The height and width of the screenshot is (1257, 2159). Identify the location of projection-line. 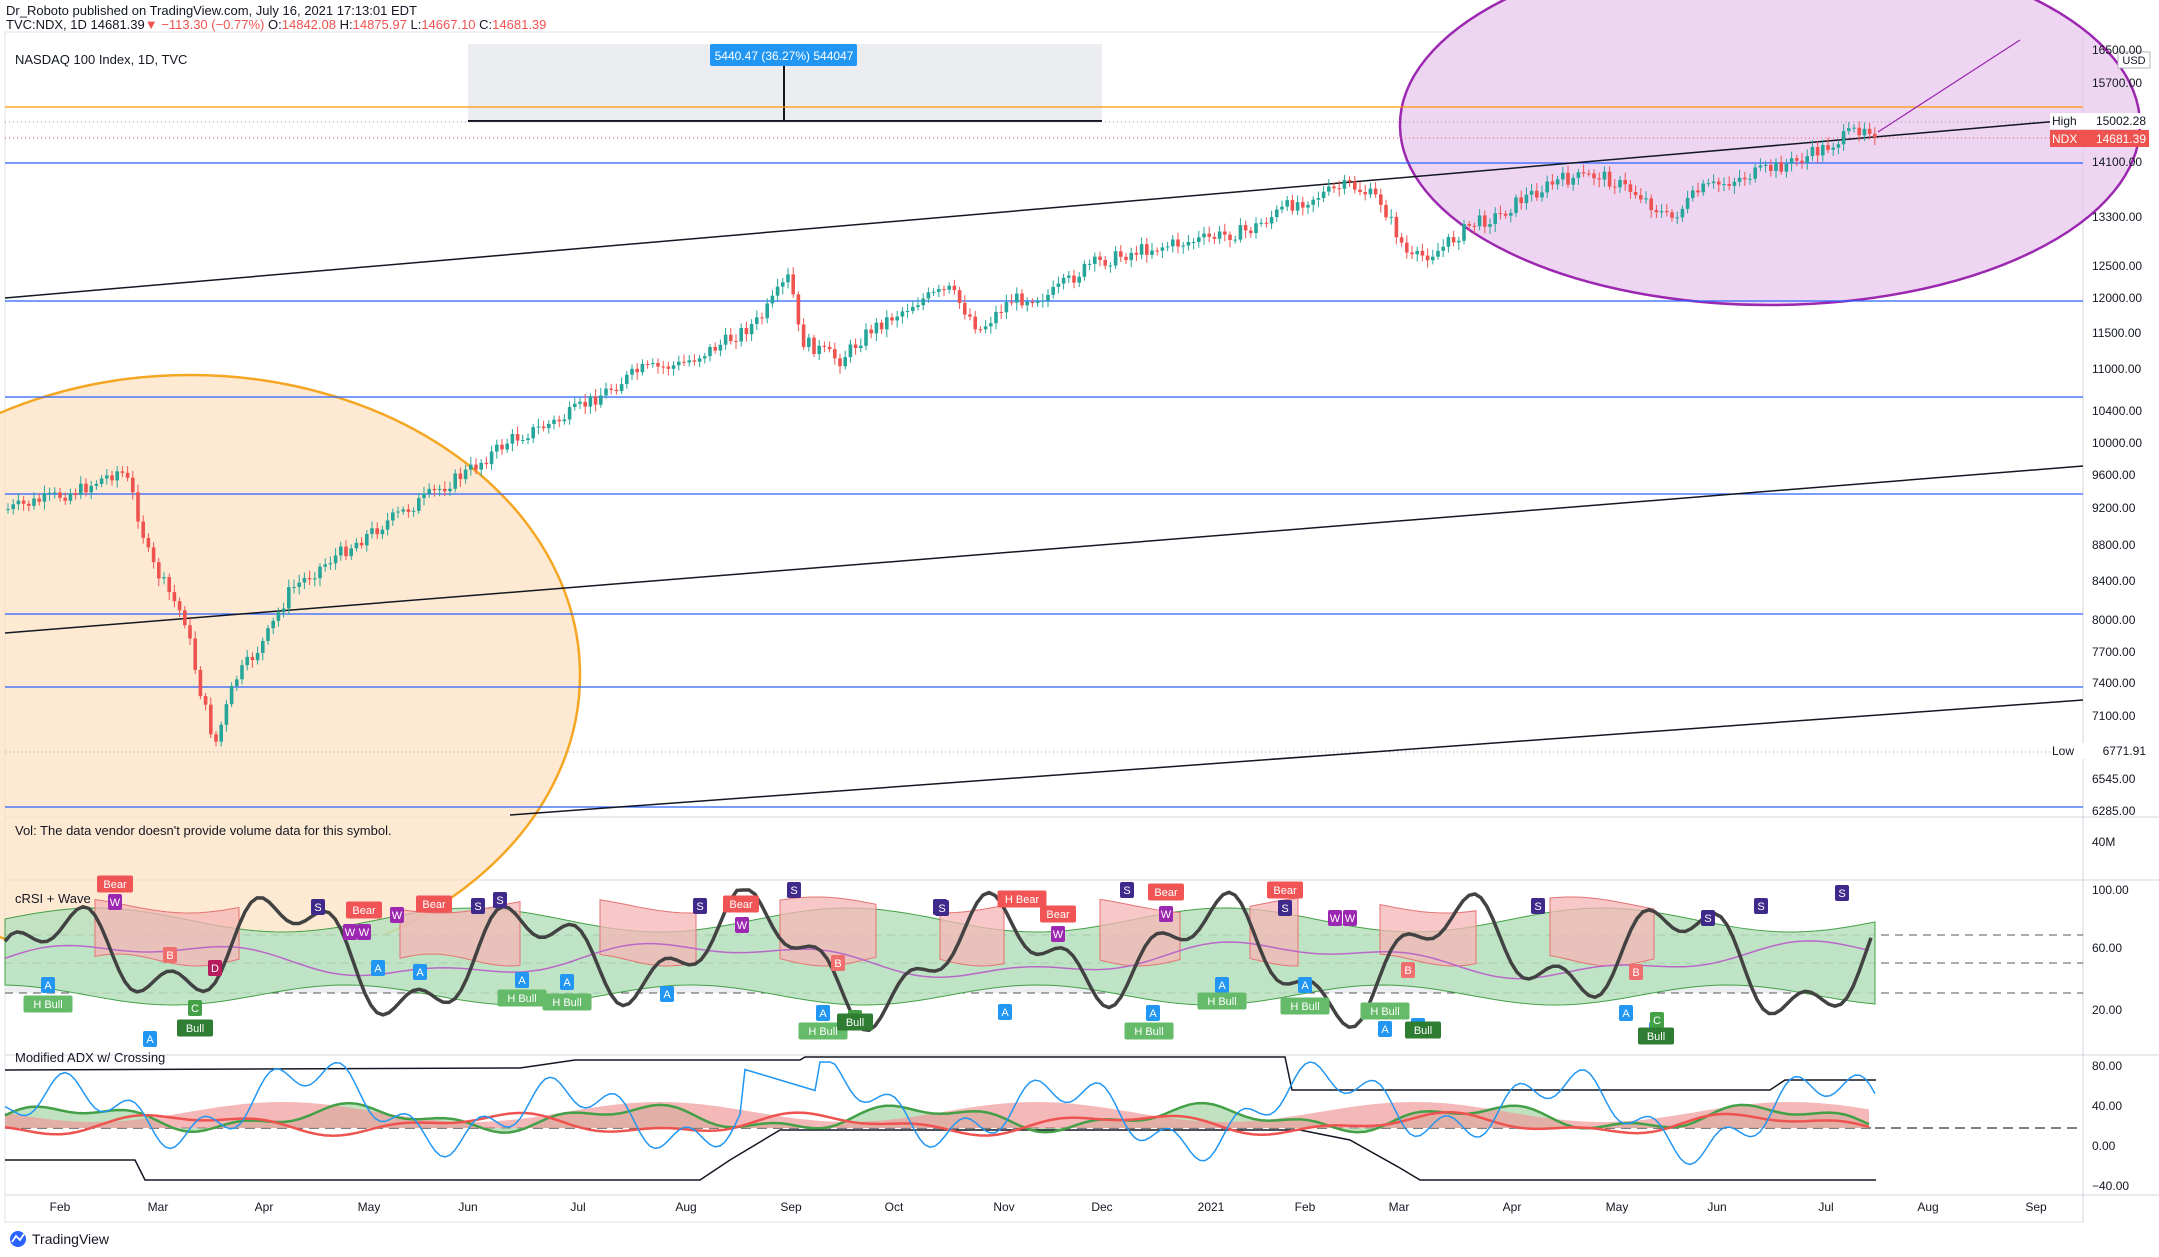
(1949, 86).